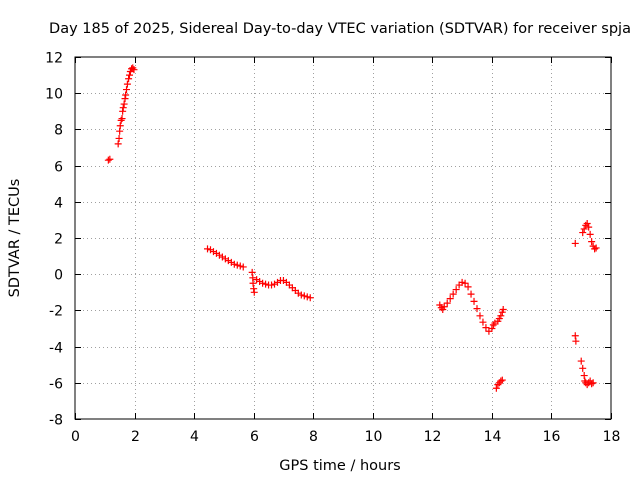  What do you see at coordinates (339, 466) in the screenshot?
I see `x-axis-label: GPS time / hours` at bounding box center [339, 466].